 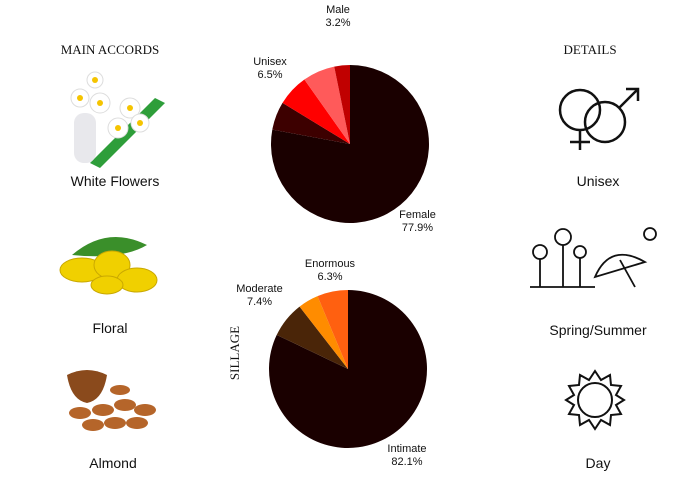 I want to click on details-title: DETAILS, so click(x=590, y=49).